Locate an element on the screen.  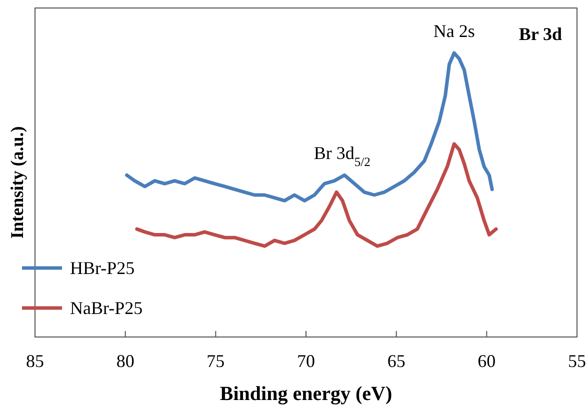
x-tick-label: 65 is located at coordinates (396, 361).